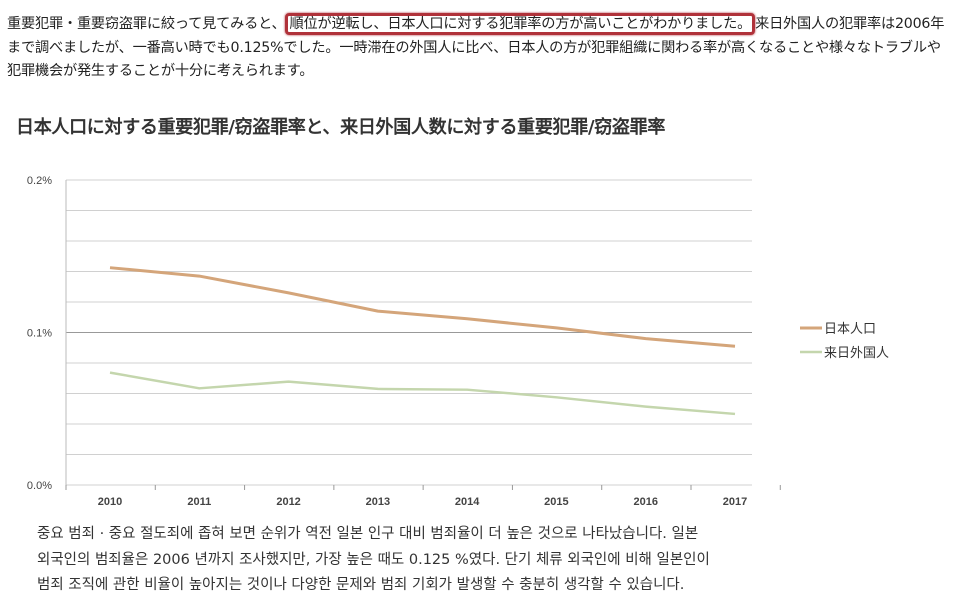 Image resolution: width=954 pixels, height=605 pixels. What do you see at coordinates (850, 329) in the screenshot?
I see `legend-label: 日本人口` at bounding box center [850, 329].